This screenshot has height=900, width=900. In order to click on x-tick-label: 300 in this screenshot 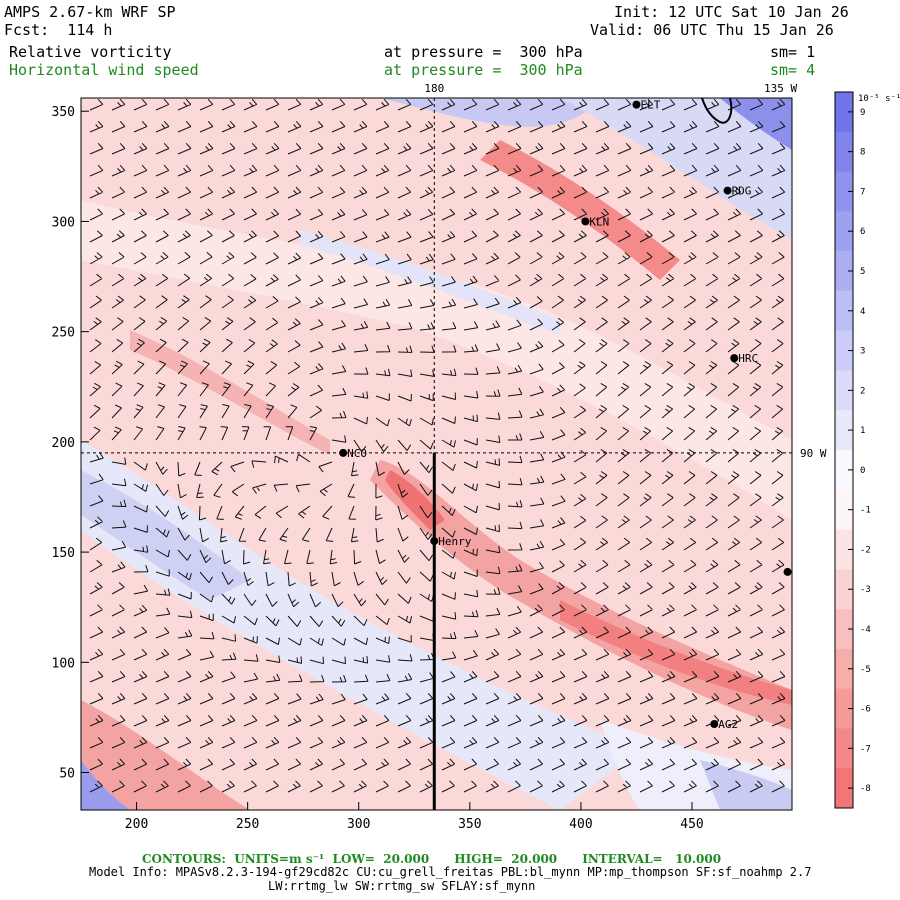, I will do `click(358, 824)`.